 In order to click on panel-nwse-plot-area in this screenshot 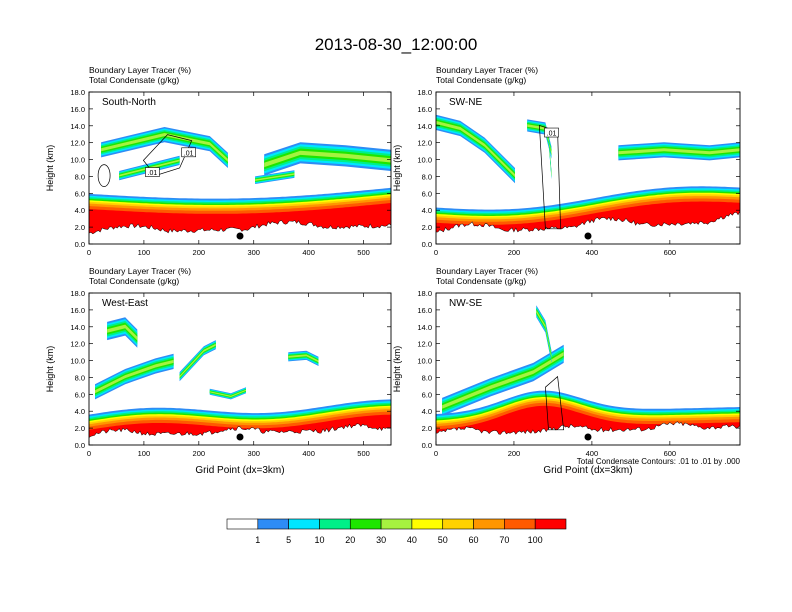, I will do `click(588, 369)`.